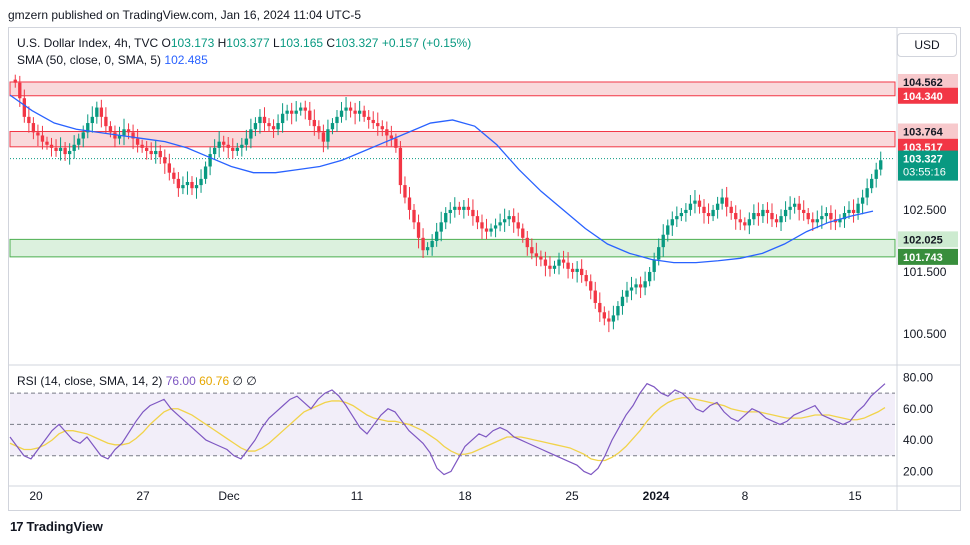  I want to click on zone-bottom-label-bg, so click(928, 95).